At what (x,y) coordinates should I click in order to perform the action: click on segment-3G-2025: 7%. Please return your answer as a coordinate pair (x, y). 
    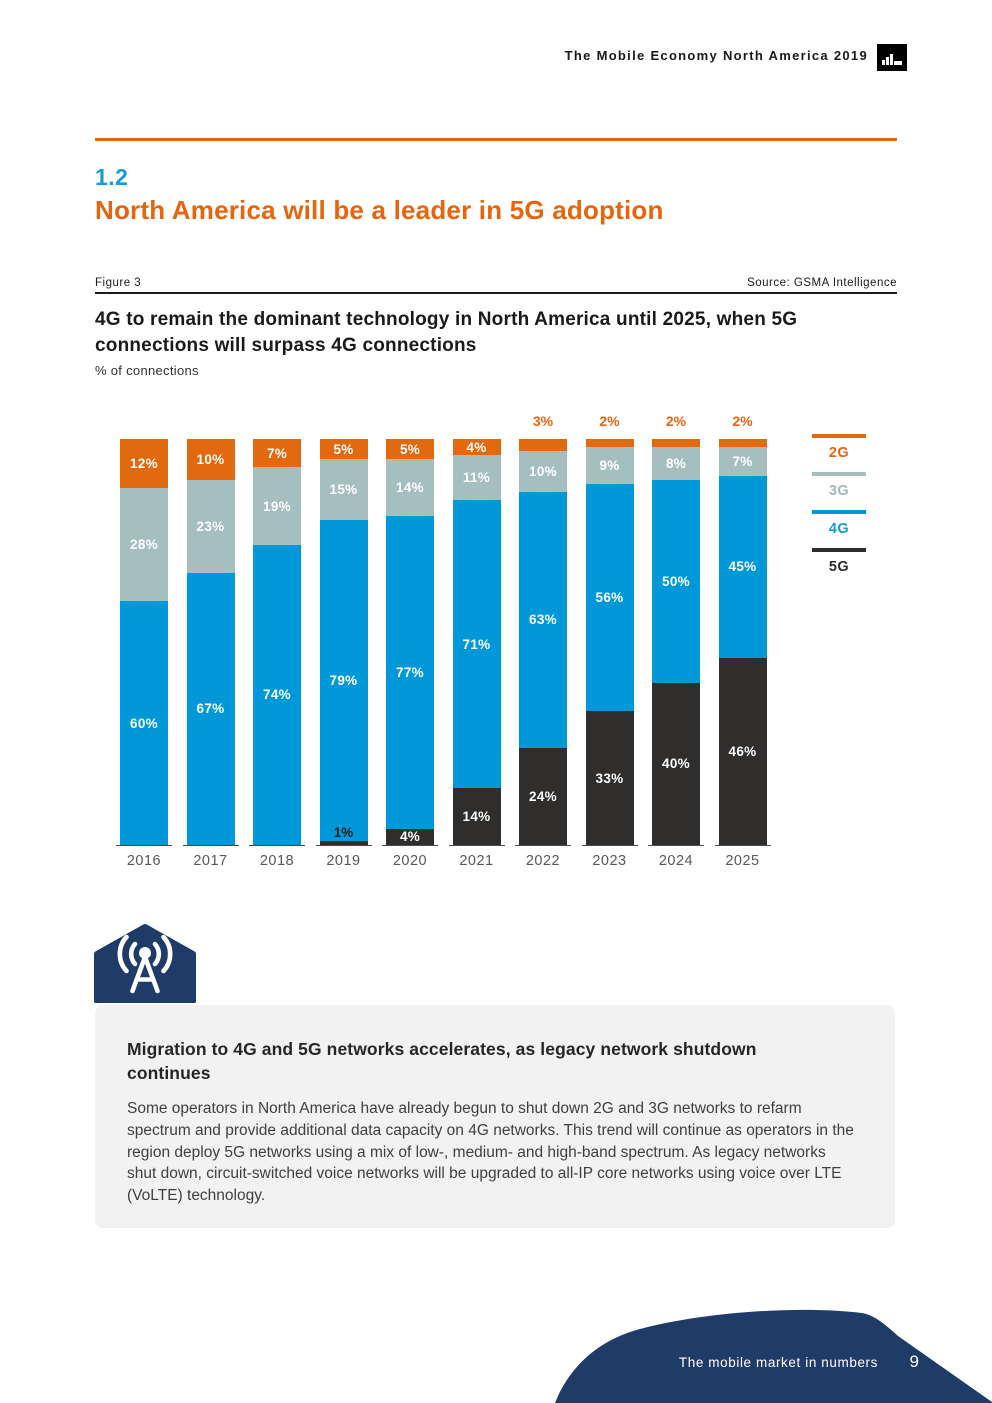
    Looking at the image, I should click on (742, 461).